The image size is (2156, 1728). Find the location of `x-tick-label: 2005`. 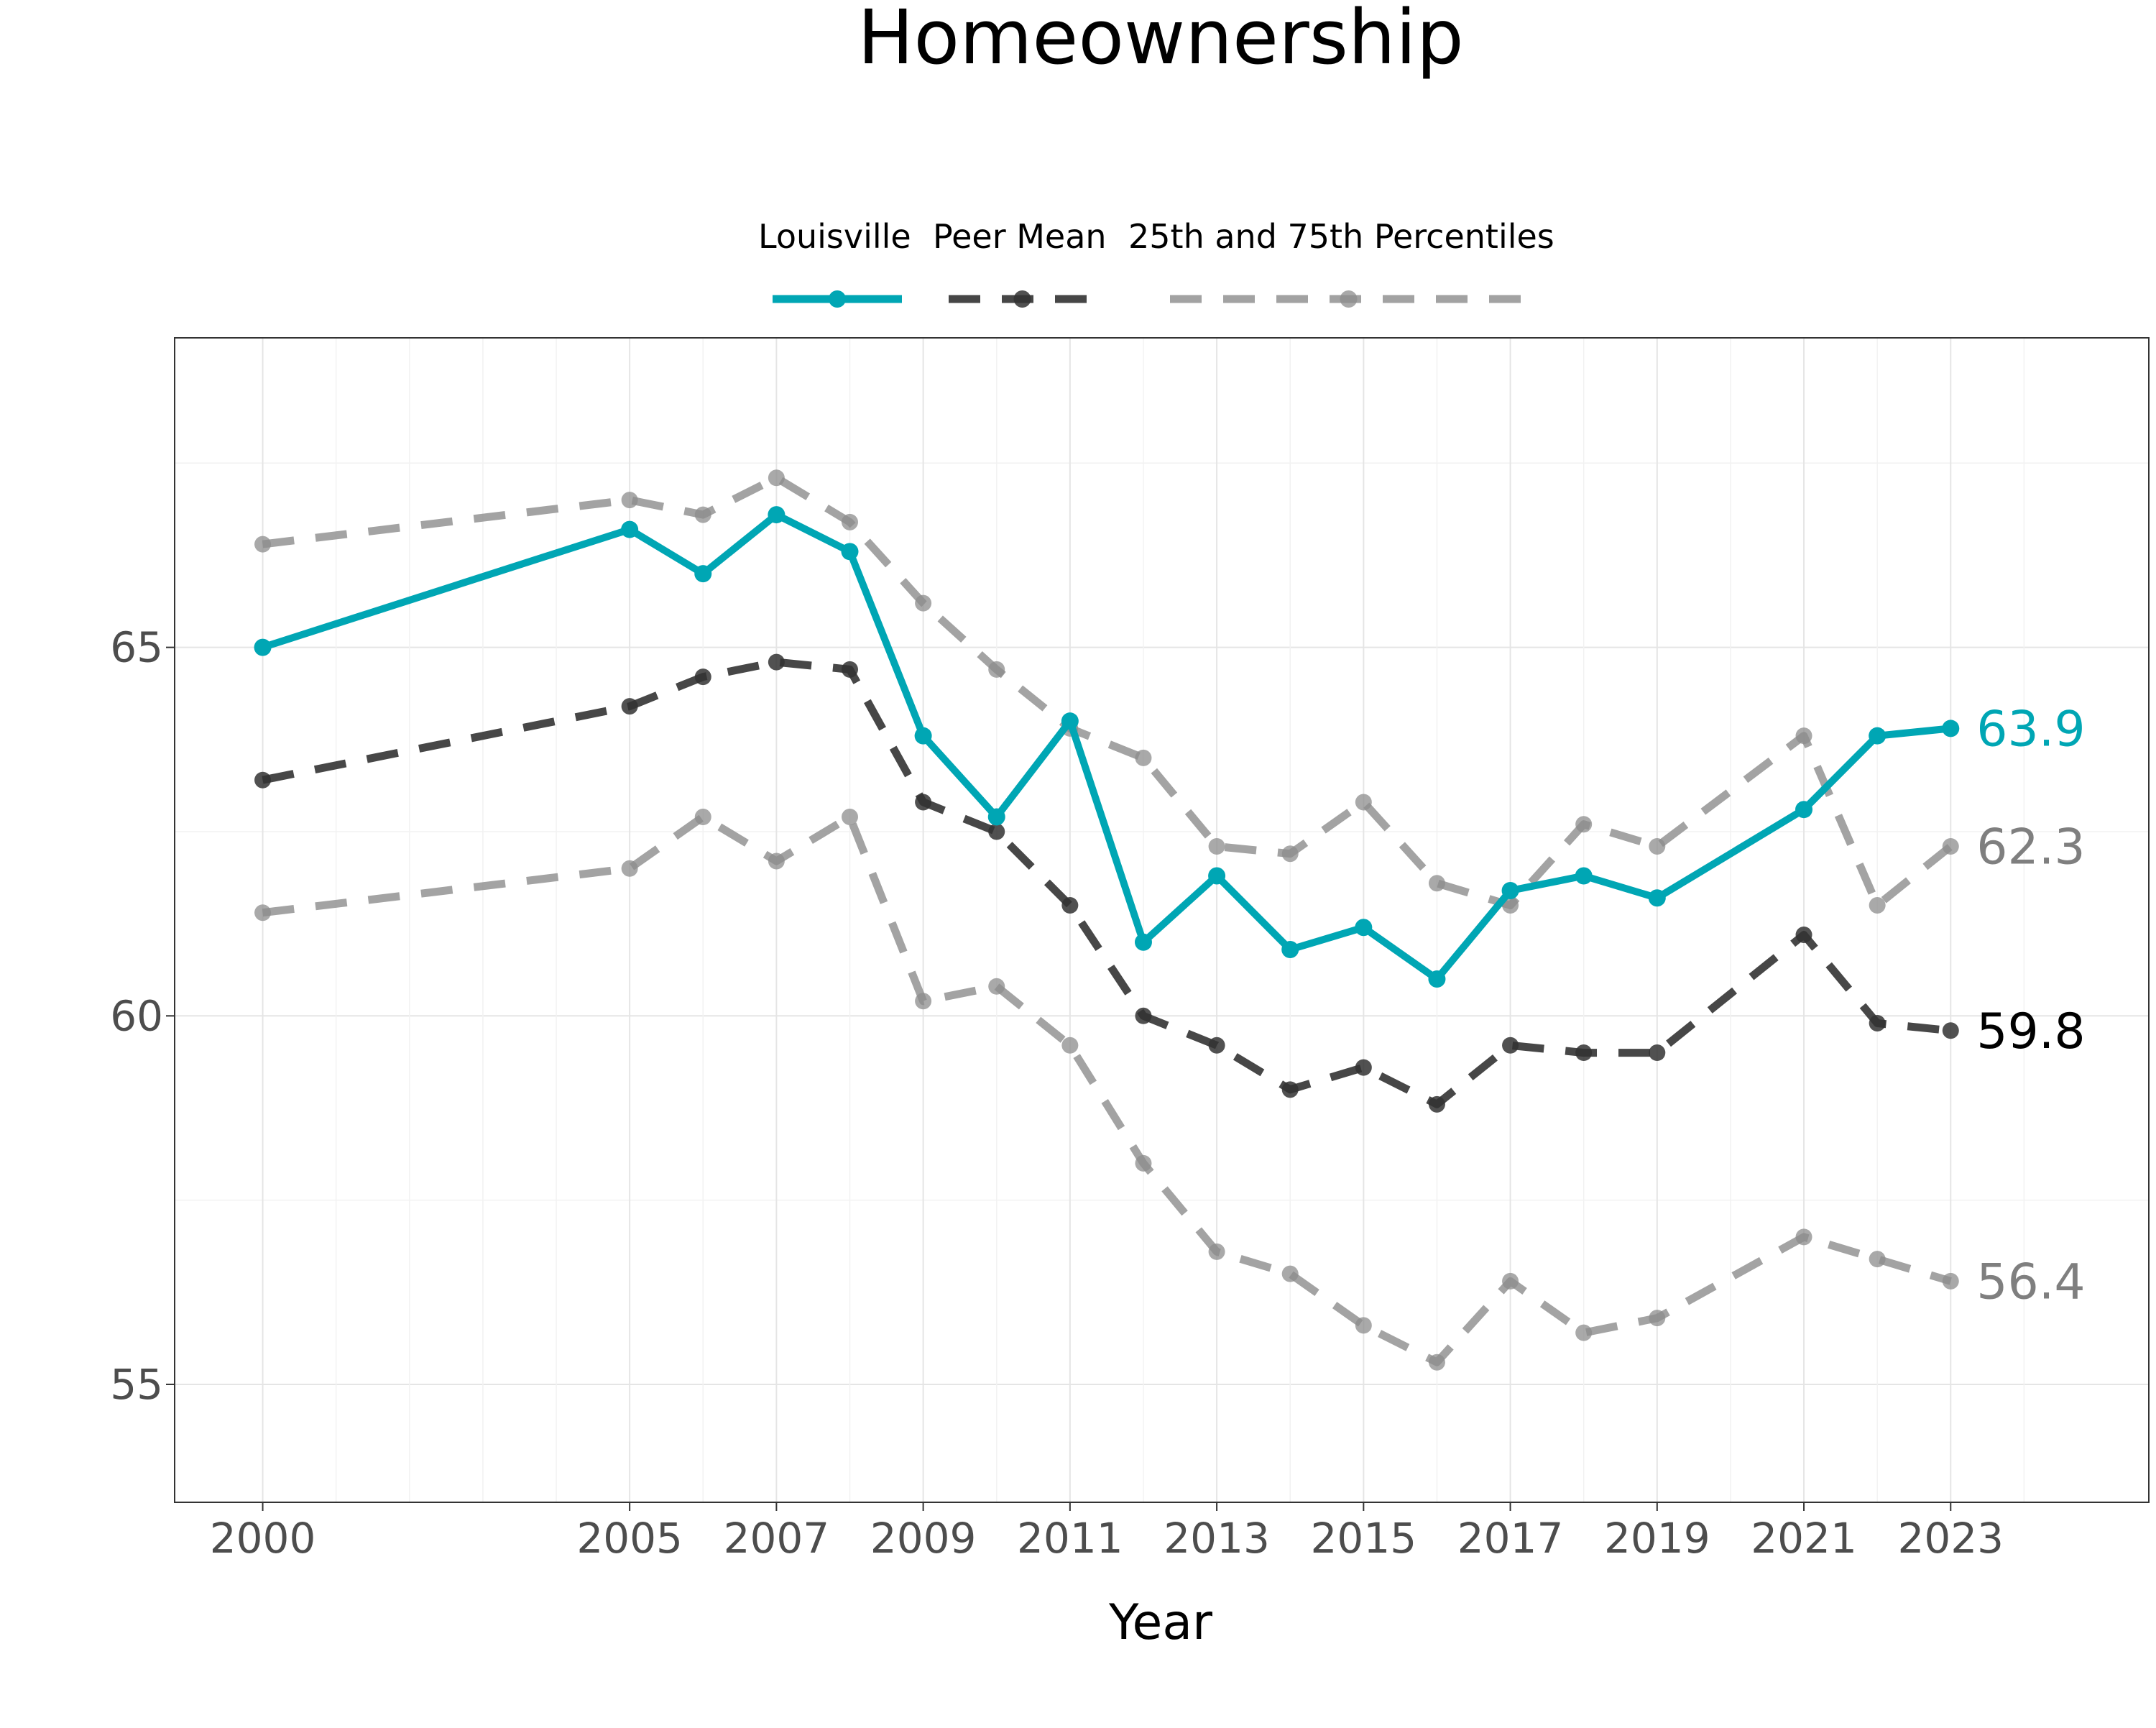

x-tick-label: 2005 is located at coordinates (630, 1539).